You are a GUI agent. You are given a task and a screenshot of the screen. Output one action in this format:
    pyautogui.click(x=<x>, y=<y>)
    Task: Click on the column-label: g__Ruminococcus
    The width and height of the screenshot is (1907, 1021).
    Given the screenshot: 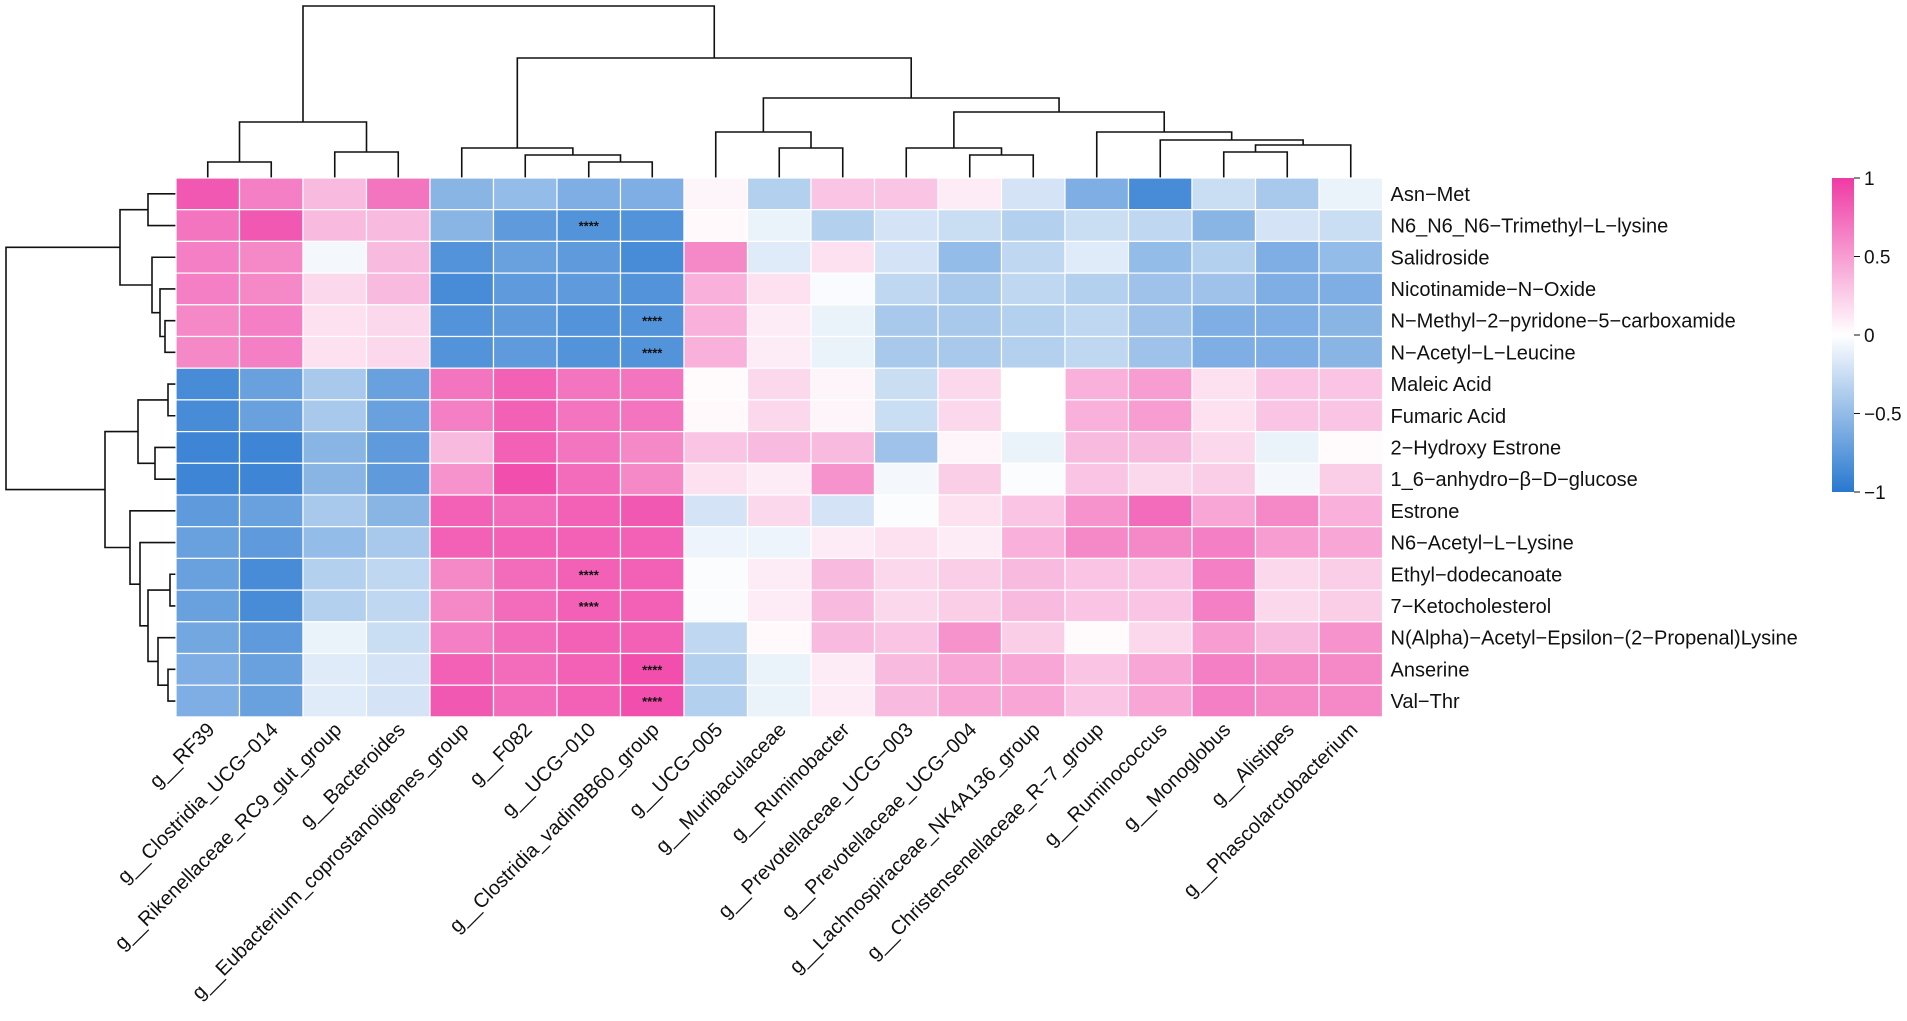 What is the action you would take?
    pyautogui.click(x=1106, y=785)
    